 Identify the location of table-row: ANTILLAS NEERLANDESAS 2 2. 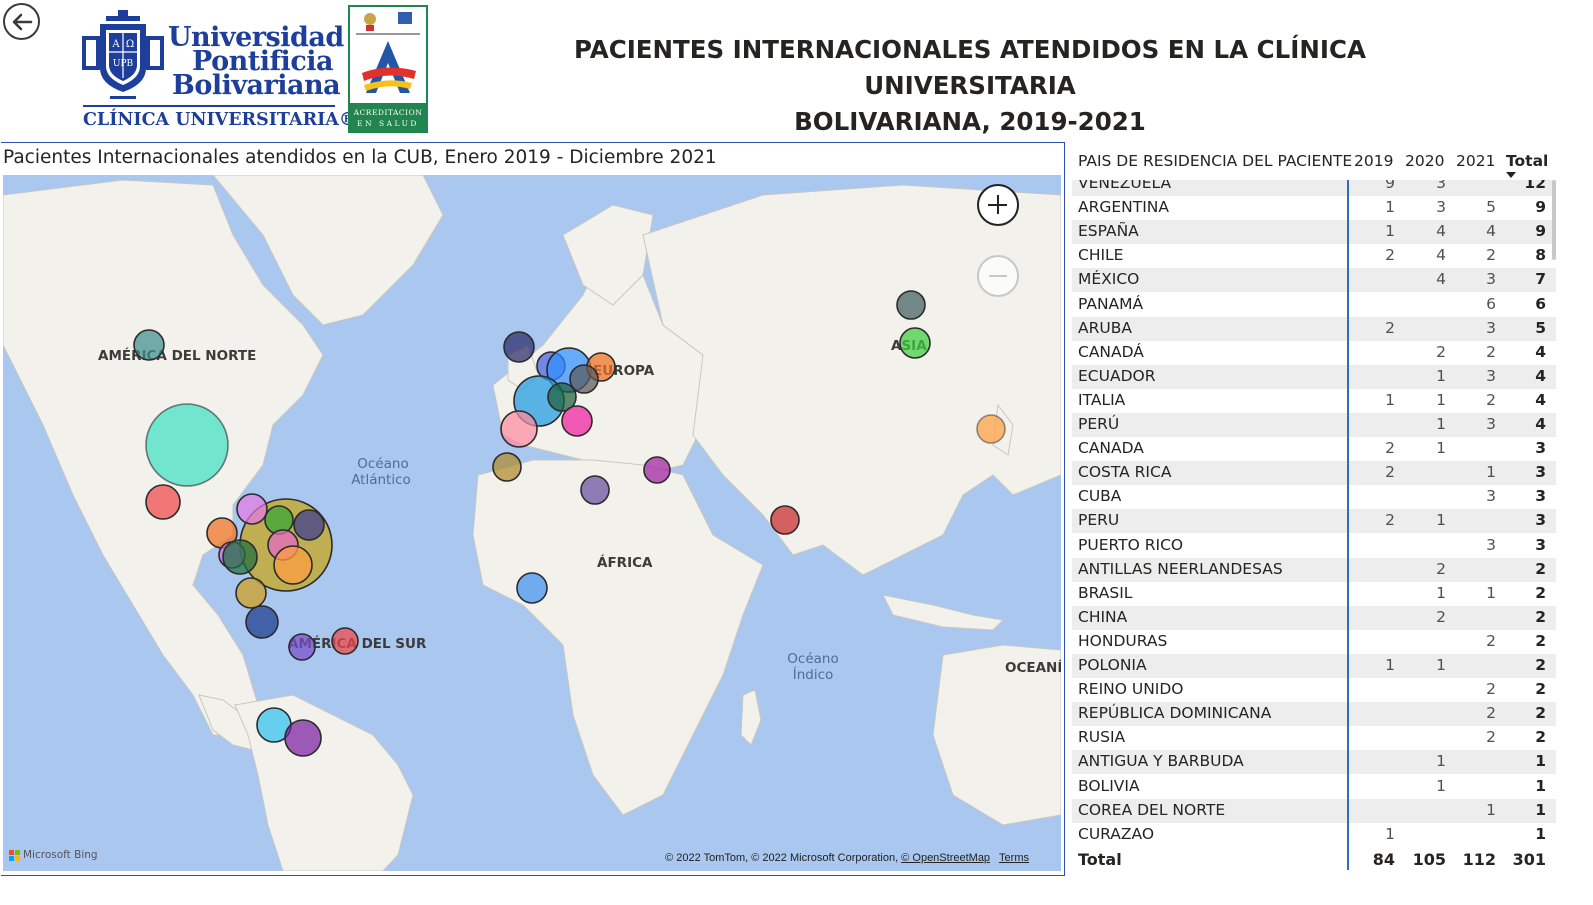
(1314, 569).